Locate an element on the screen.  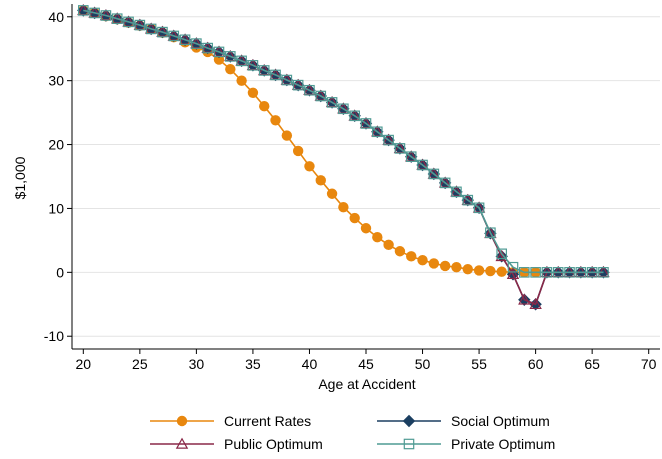
x-tick-label: 45 is located at coordinates (366, 364).